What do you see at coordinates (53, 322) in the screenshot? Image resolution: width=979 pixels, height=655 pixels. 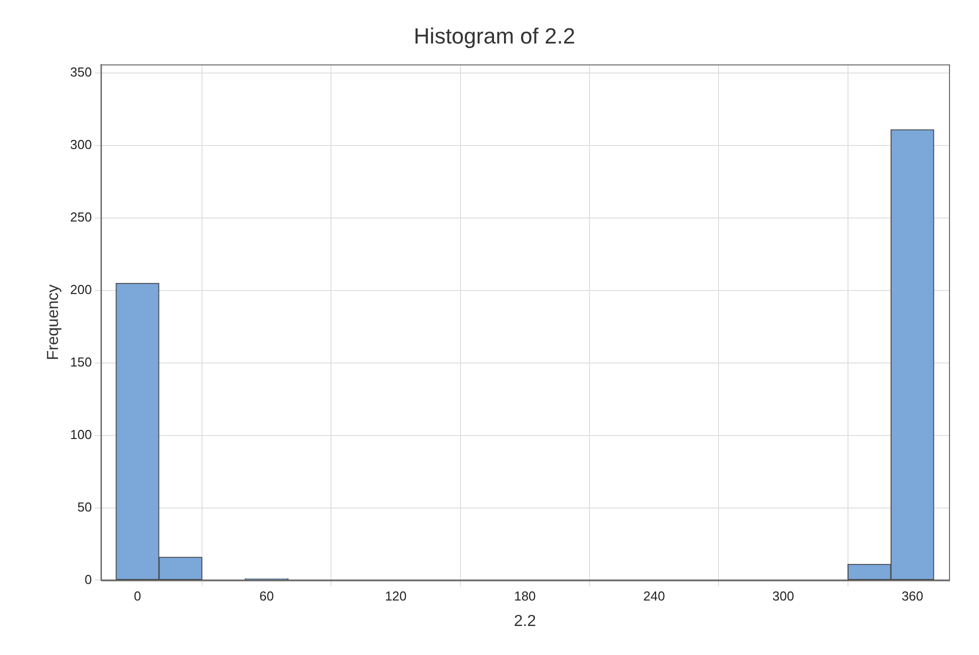 I see `y-axis-title: Frequency` at bounding box center [53, 322].